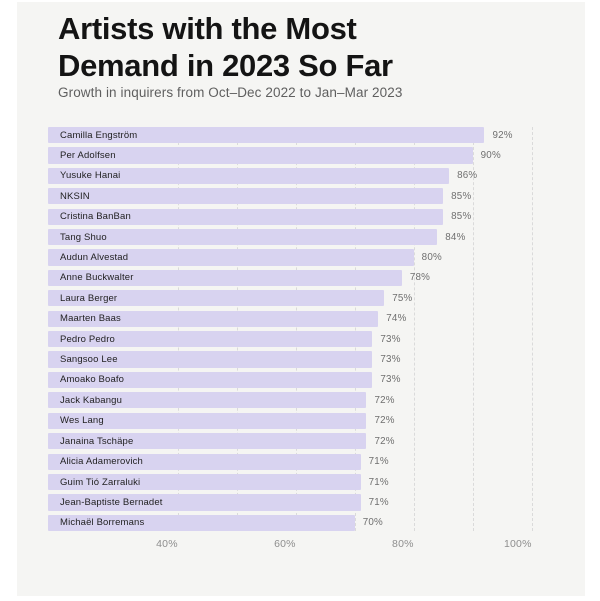  What do you see at coordinates (207, 420) in the screenshot?
I see `bar: Wes Lang` at bounding box center [207, 420].